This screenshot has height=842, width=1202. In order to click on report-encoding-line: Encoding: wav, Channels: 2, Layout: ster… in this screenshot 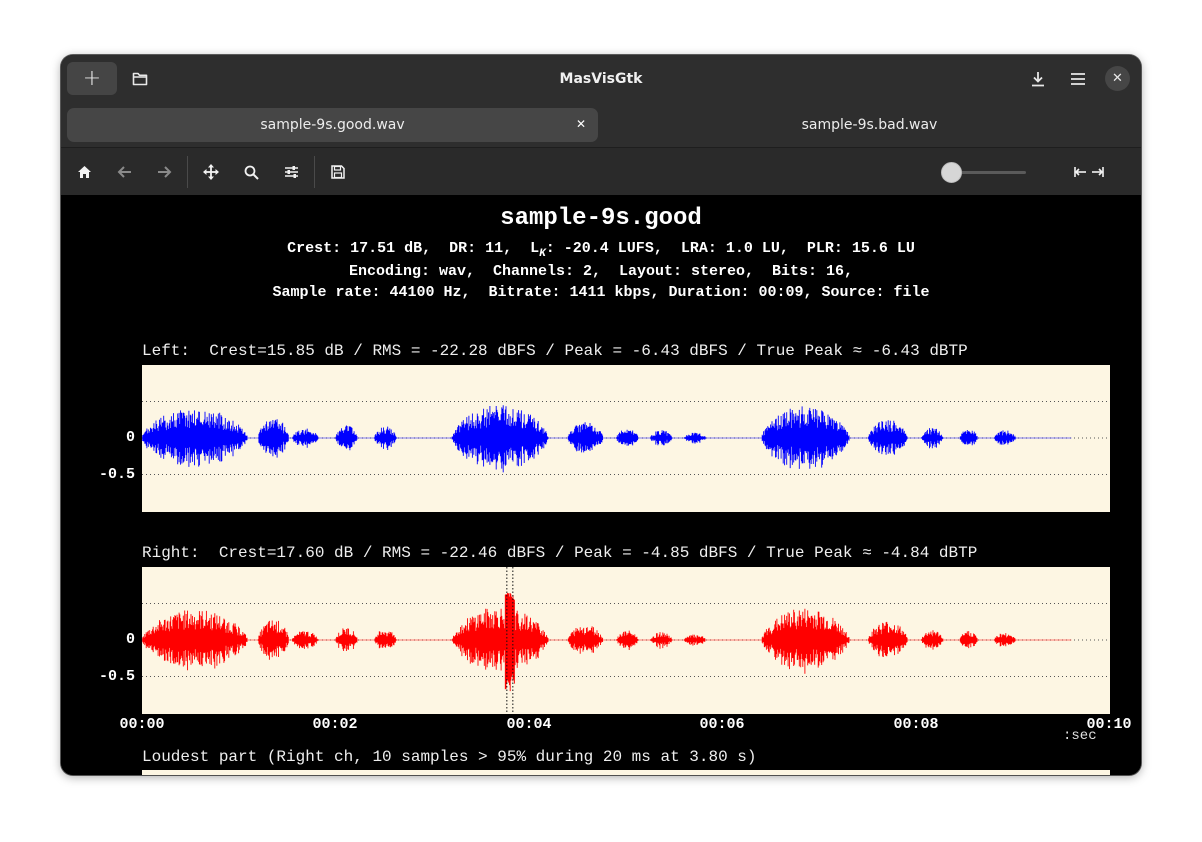, I will do `click(601, 271)`.